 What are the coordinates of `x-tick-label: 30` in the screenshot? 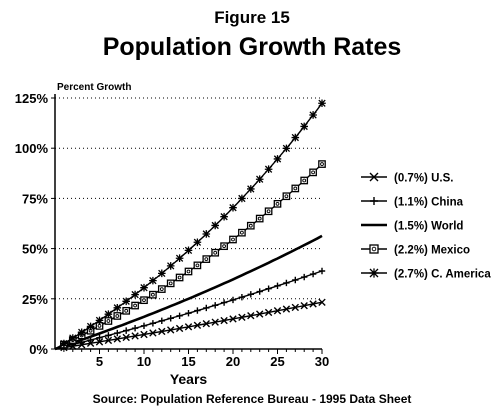 It's located at (322, 361).